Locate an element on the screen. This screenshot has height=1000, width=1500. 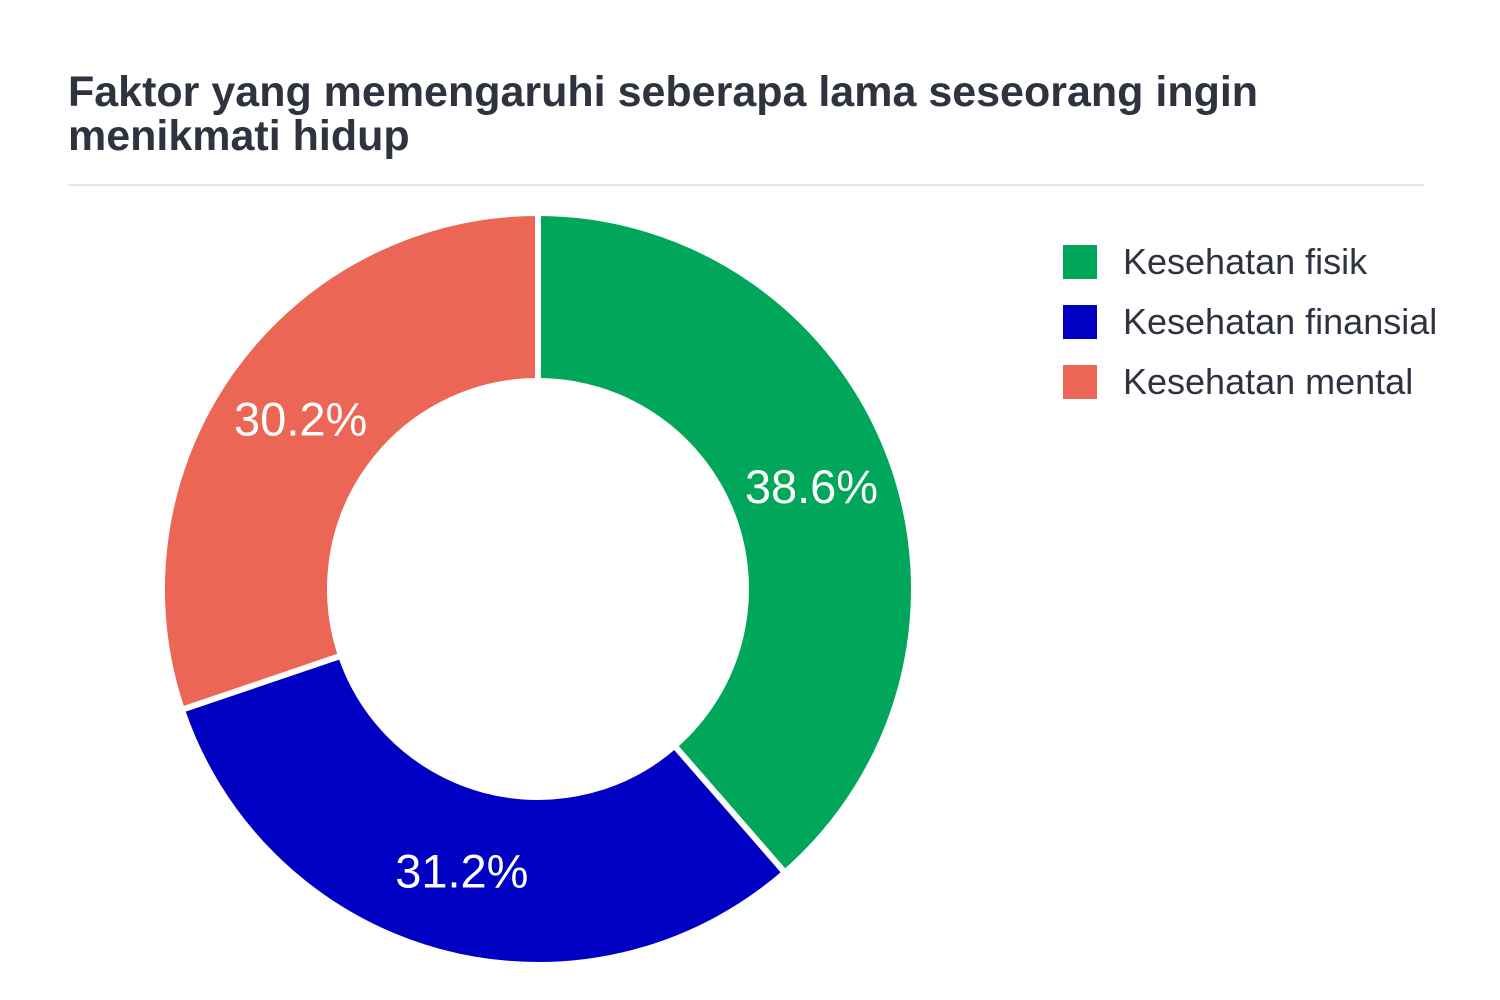
slice-value-label: 38.6% is located at coordinates (811, 486).